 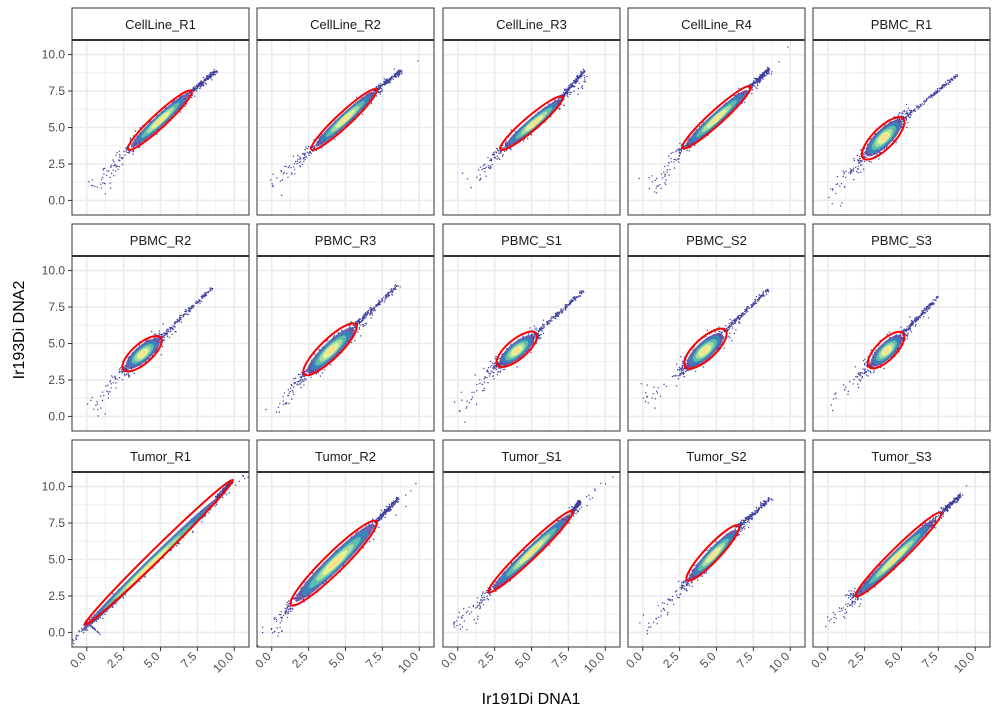 What do you see at coordinates (893, 140) in the screenshot?
I see `panel-content` at bounding box center [893, 140].